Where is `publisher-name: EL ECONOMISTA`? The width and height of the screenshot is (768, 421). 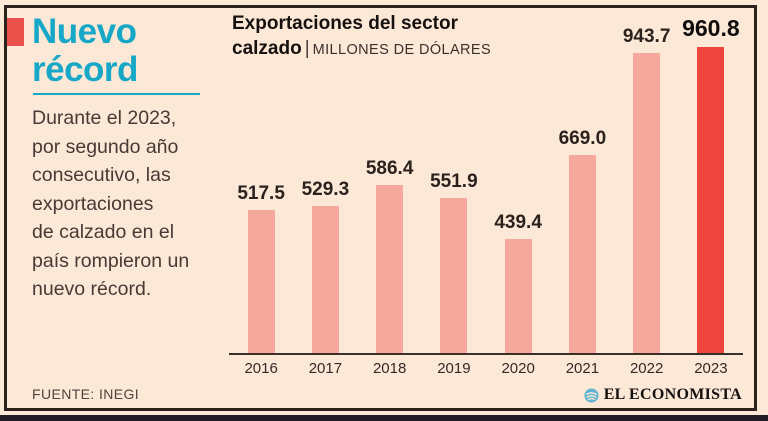 publisher-name: EL ECONOMISTA is located at coordinates (672, 394).